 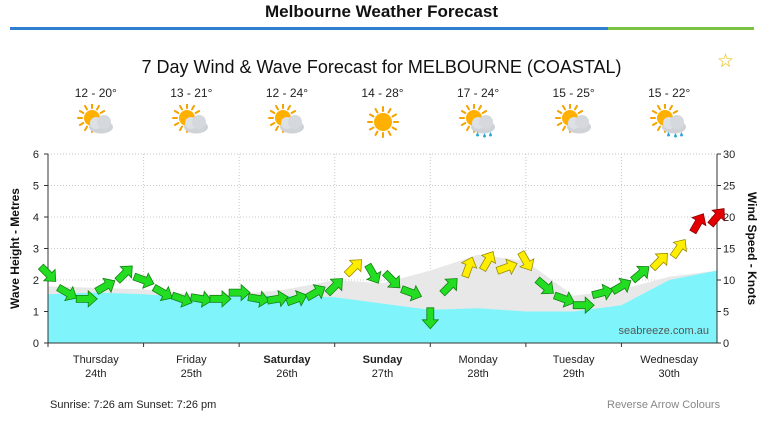 What do you see at coordinates (664, 405) in the screenshot?
I see `reverse-arrow-colours-link: Reverse Arrow Colours` at bounding box center [664, 405].